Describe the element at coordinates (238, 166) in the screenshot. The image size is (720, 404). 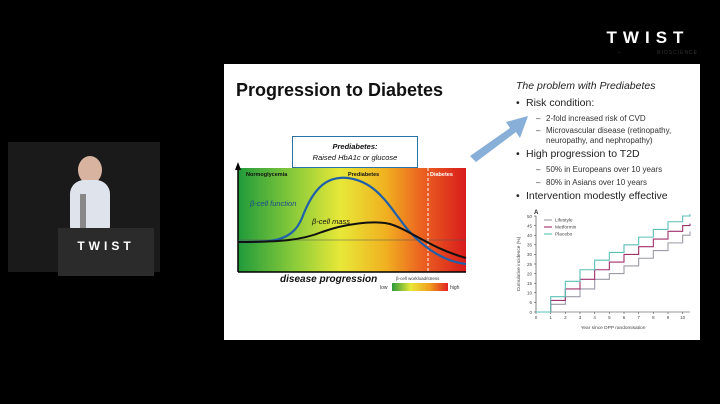
I see `y-axis-arrow` at that location.